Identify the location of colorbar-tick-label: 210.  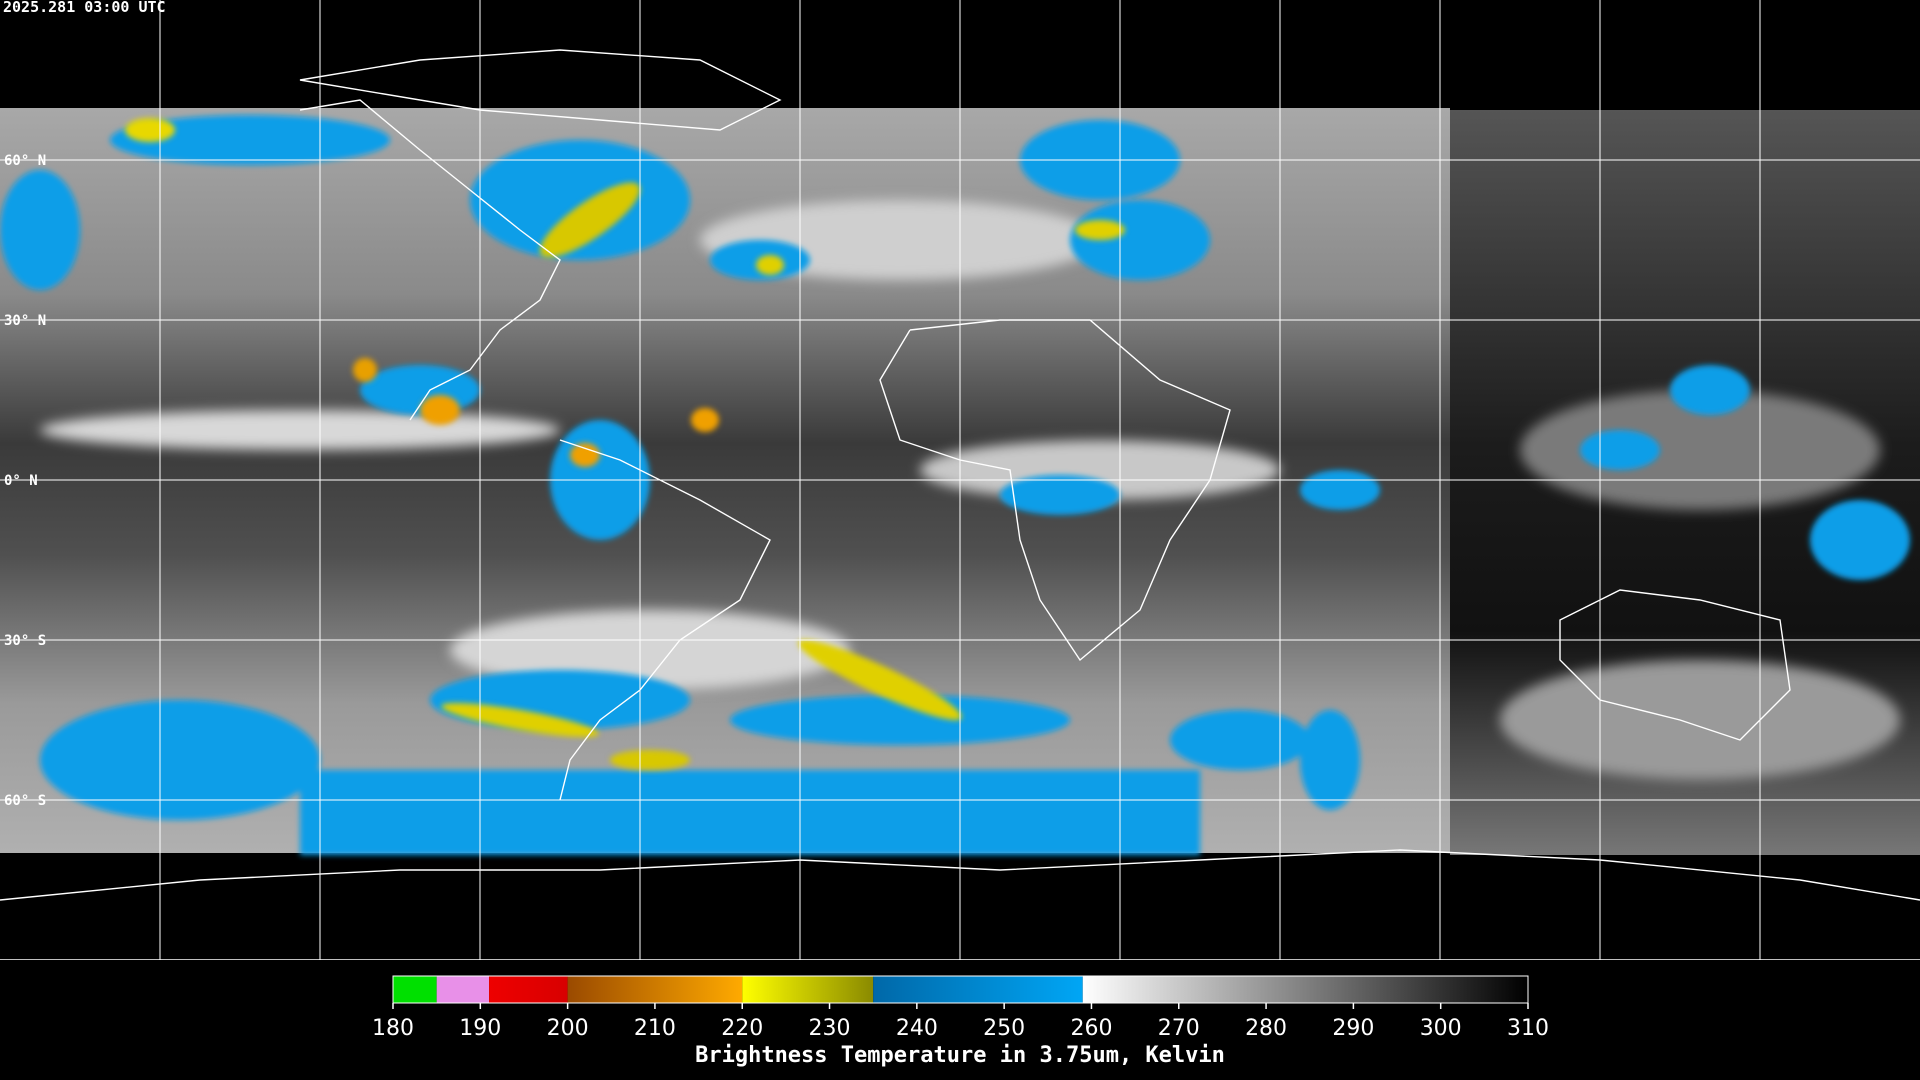
(655, 1028).